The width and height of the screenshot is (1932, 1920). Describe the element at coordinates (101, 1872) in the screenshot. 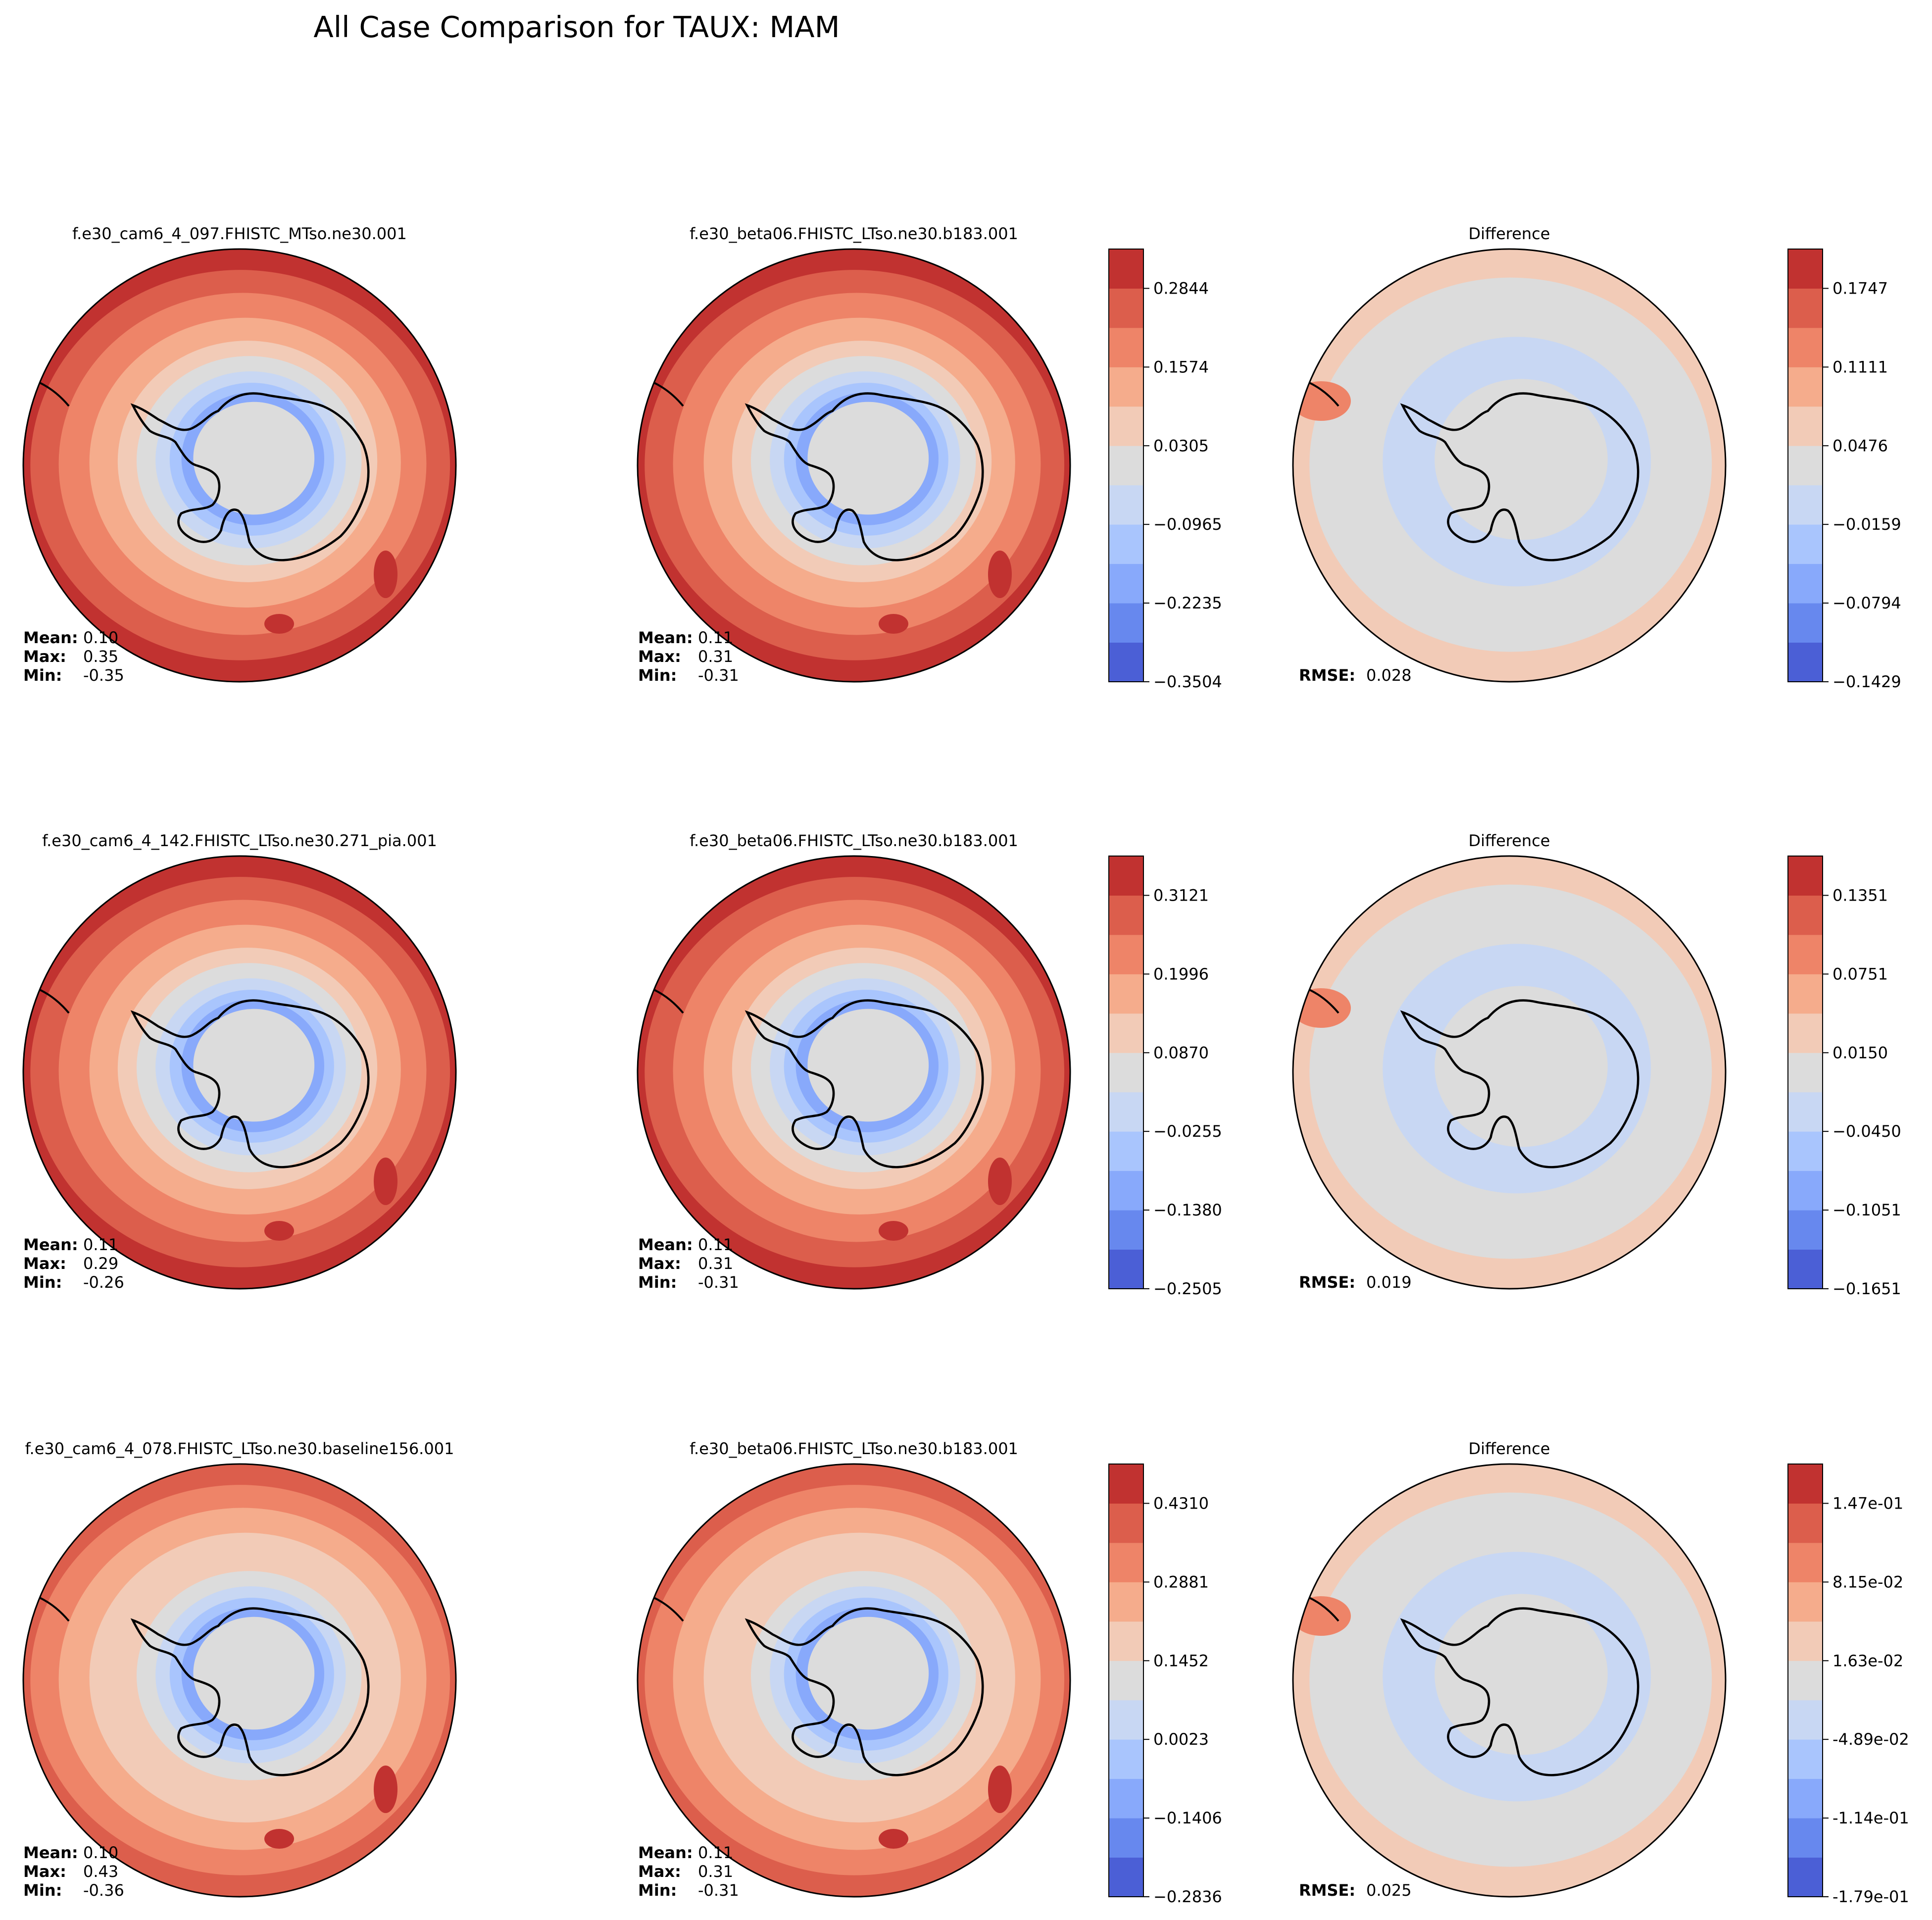

I see `stat-max-value: 0.43` at that location.